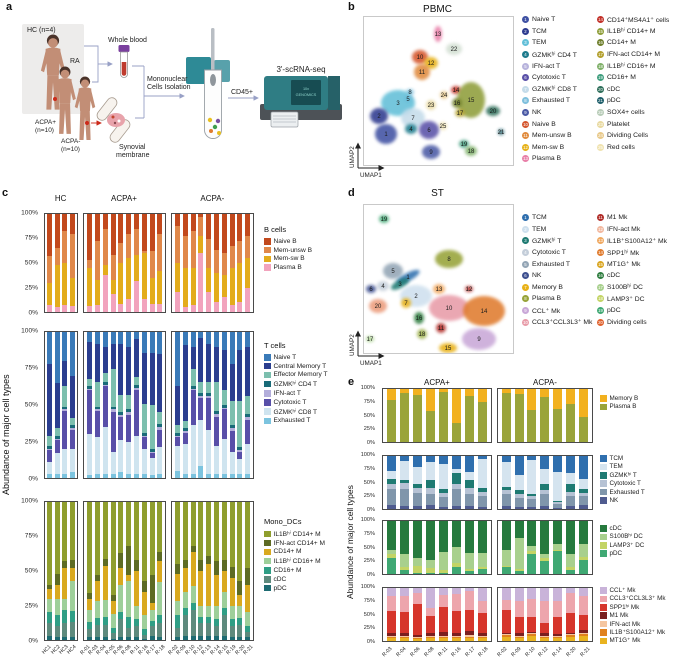 The width and height of the screenshot is (685, 664). What do you see at coordinates (621, 43) in the screenshot?
I see `legend-label: CD14+ M` at bounding box center [621, 43].